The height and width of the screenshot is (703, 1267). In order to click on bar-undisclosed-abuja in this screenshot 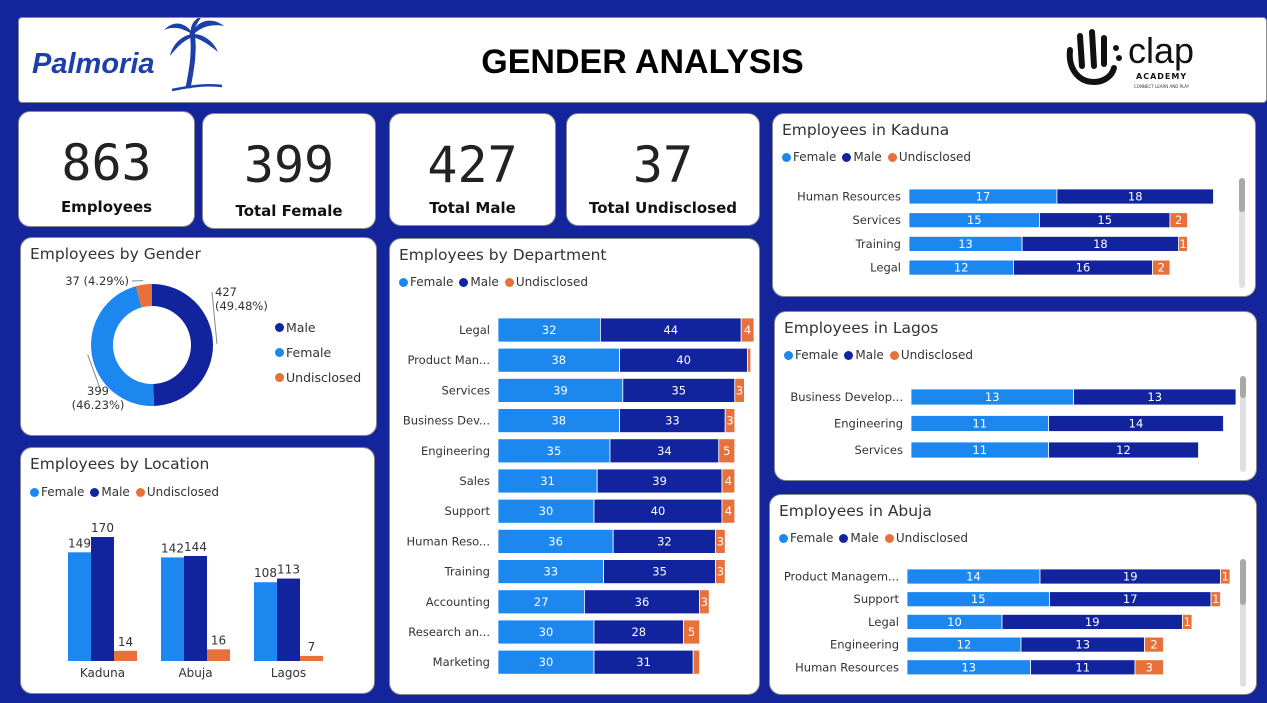, I will do `click(218, 655)`.